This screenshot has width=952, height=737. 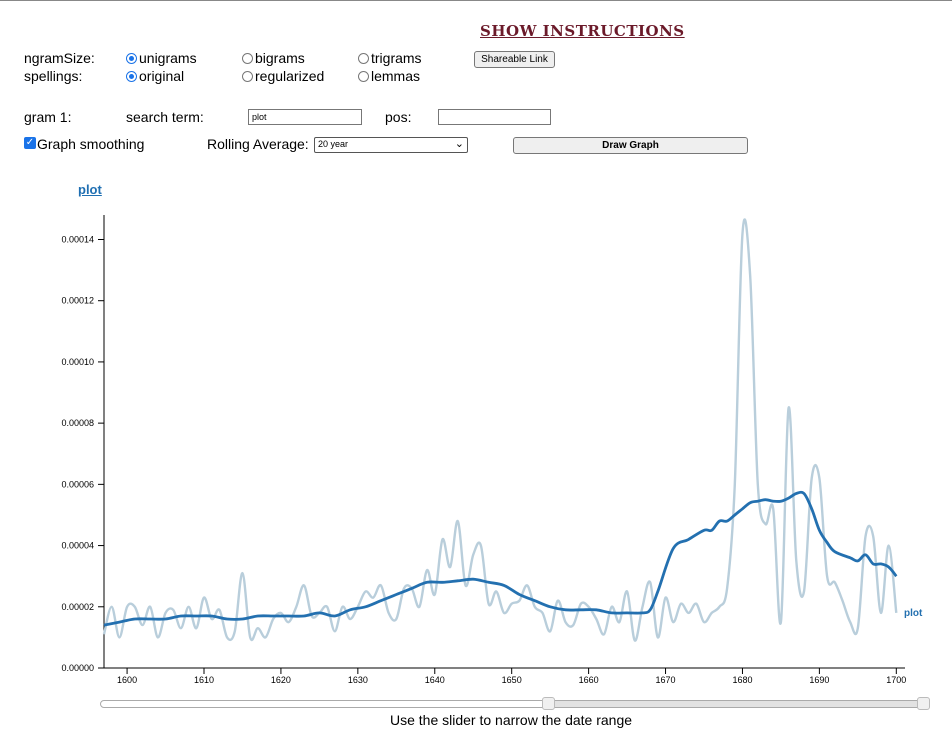 I want to click on radio-trigrams-label: trigrams, so click(x=396, y=58).